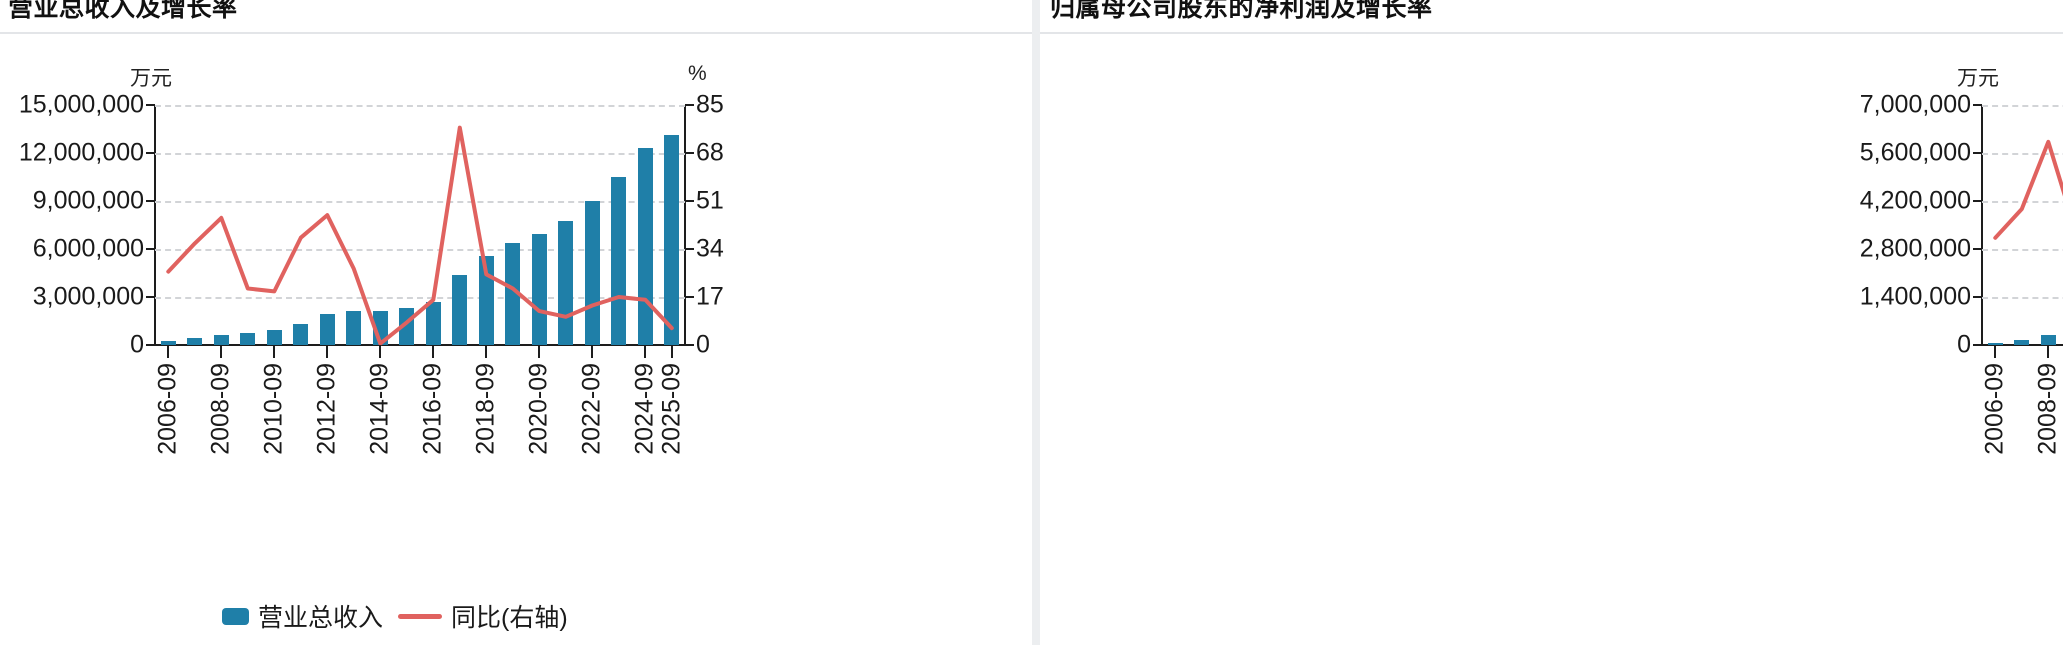 Image resolution: width=2063 pixels, height=645 pixels. Describe the element at coordinates (1915, 200) in the screenshot. I see `y-axis-tick-label: 4,200,000` at that location.